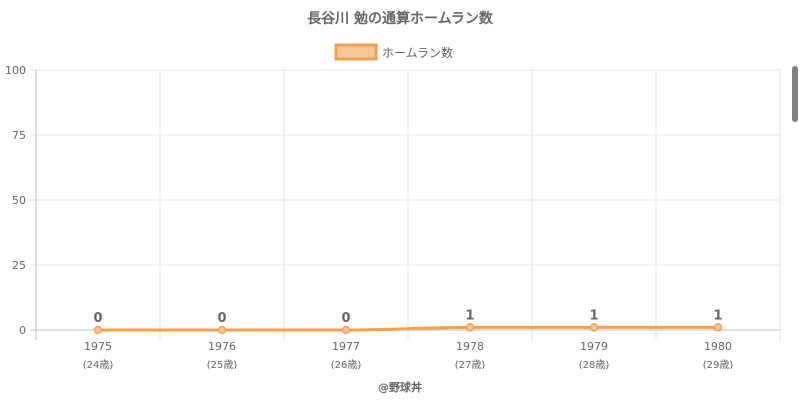 This screenshot has height=400, width=800. What do you see at coordinates (19, 200) in the screenshot?
I see `y-tick-label: 50` at bounding box center [19, 200].